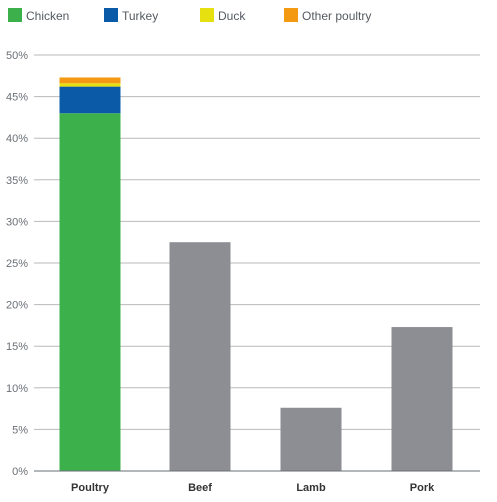 The width and height of the screenshot is (497, 502). What do you see at coordinates (17, 347) in the screenshot?
I see `y-tick-label: 15%` at bounding box center [17, 347].